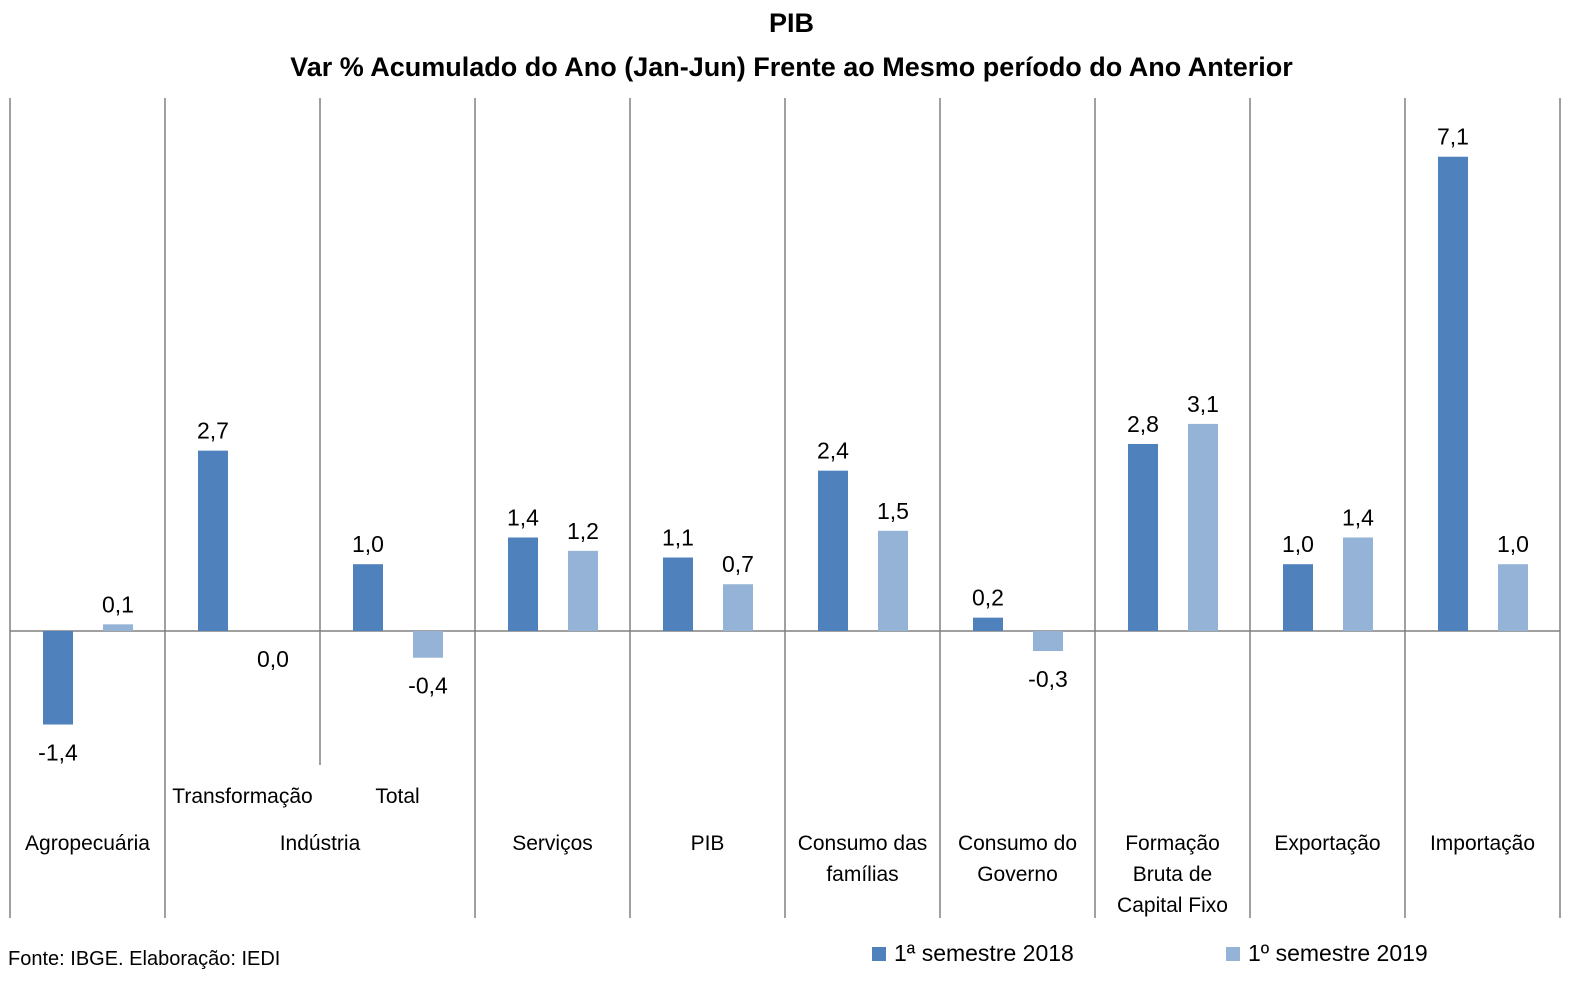 This screenshot has height=987, width=1583. Describe the element at coordinates (397, 796) in the screenshot. I see `subcategory-label: Total` at that location.